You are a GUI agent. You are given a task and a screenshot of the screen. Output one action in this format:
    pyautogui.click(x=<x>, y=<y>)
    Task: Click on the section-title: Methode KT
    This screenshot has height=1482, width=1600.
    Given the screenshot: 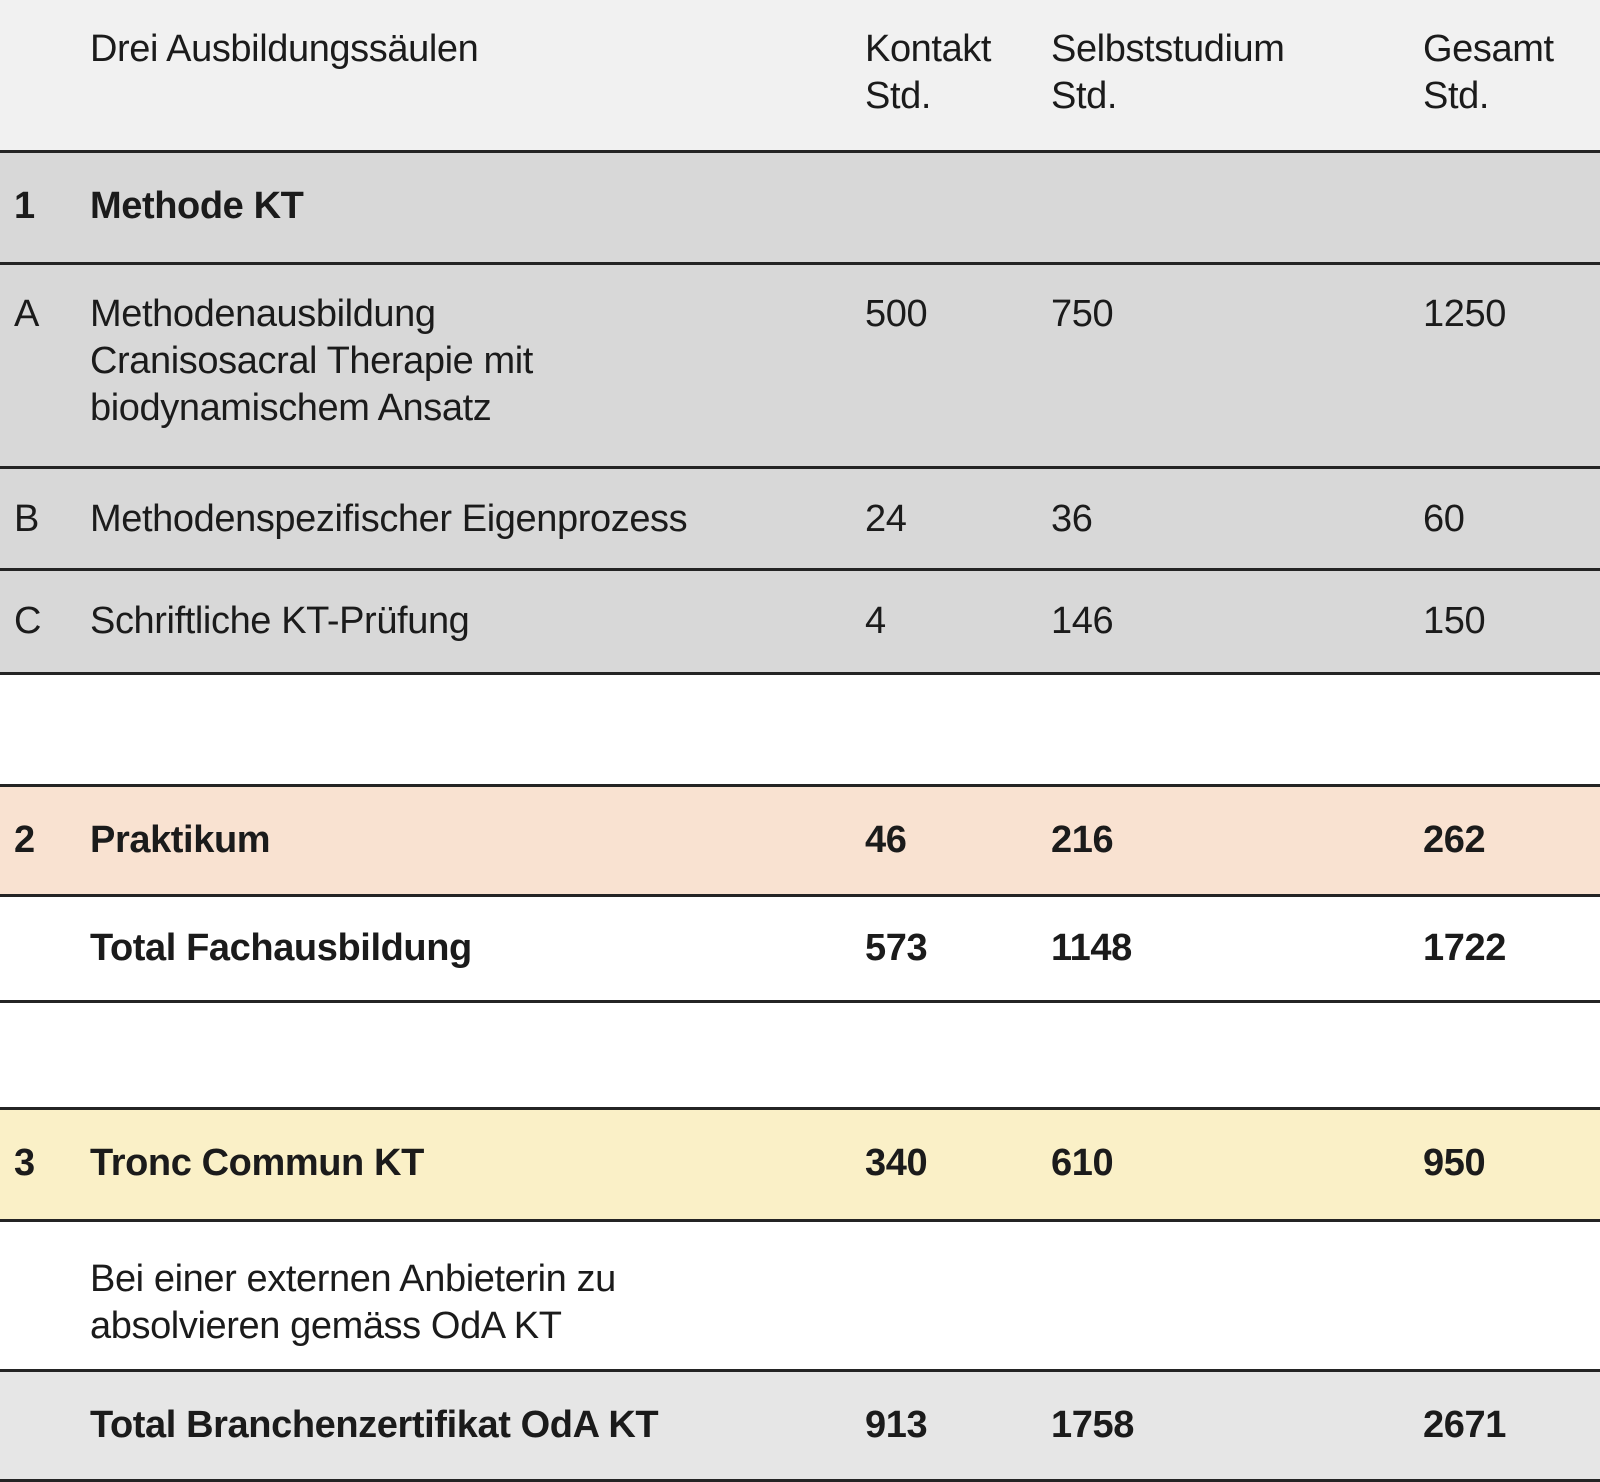 What is the action you would take?
    pyautogui.click(x=197, y=206)
    